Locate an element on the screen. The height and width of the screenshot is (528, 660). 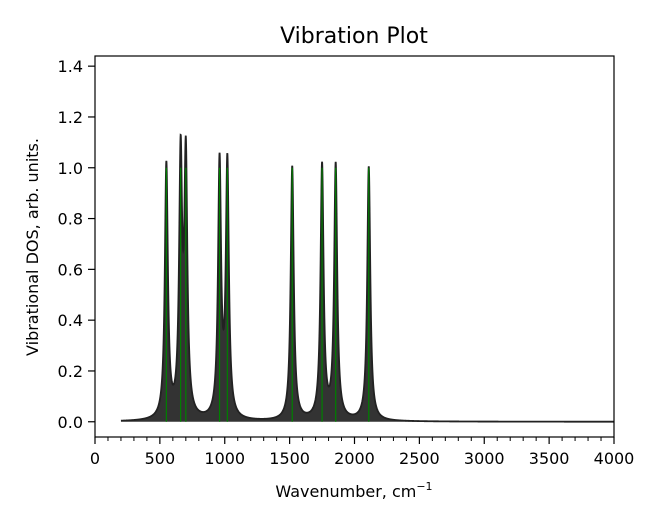
x-tick-label: 4000 is located at coordinates (614, 458).